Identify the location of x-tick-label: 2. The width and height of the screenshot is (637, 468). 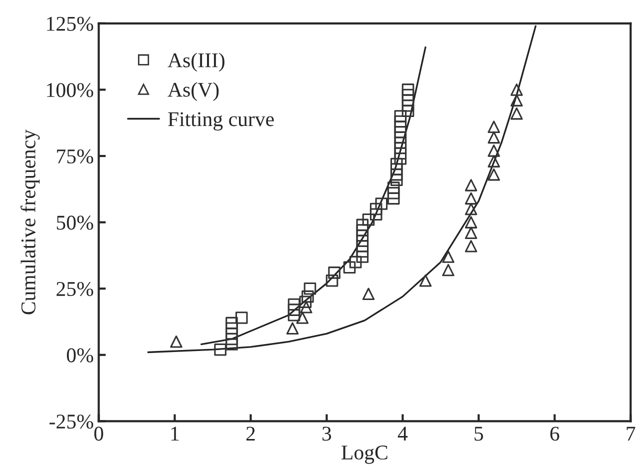
(250, 433).